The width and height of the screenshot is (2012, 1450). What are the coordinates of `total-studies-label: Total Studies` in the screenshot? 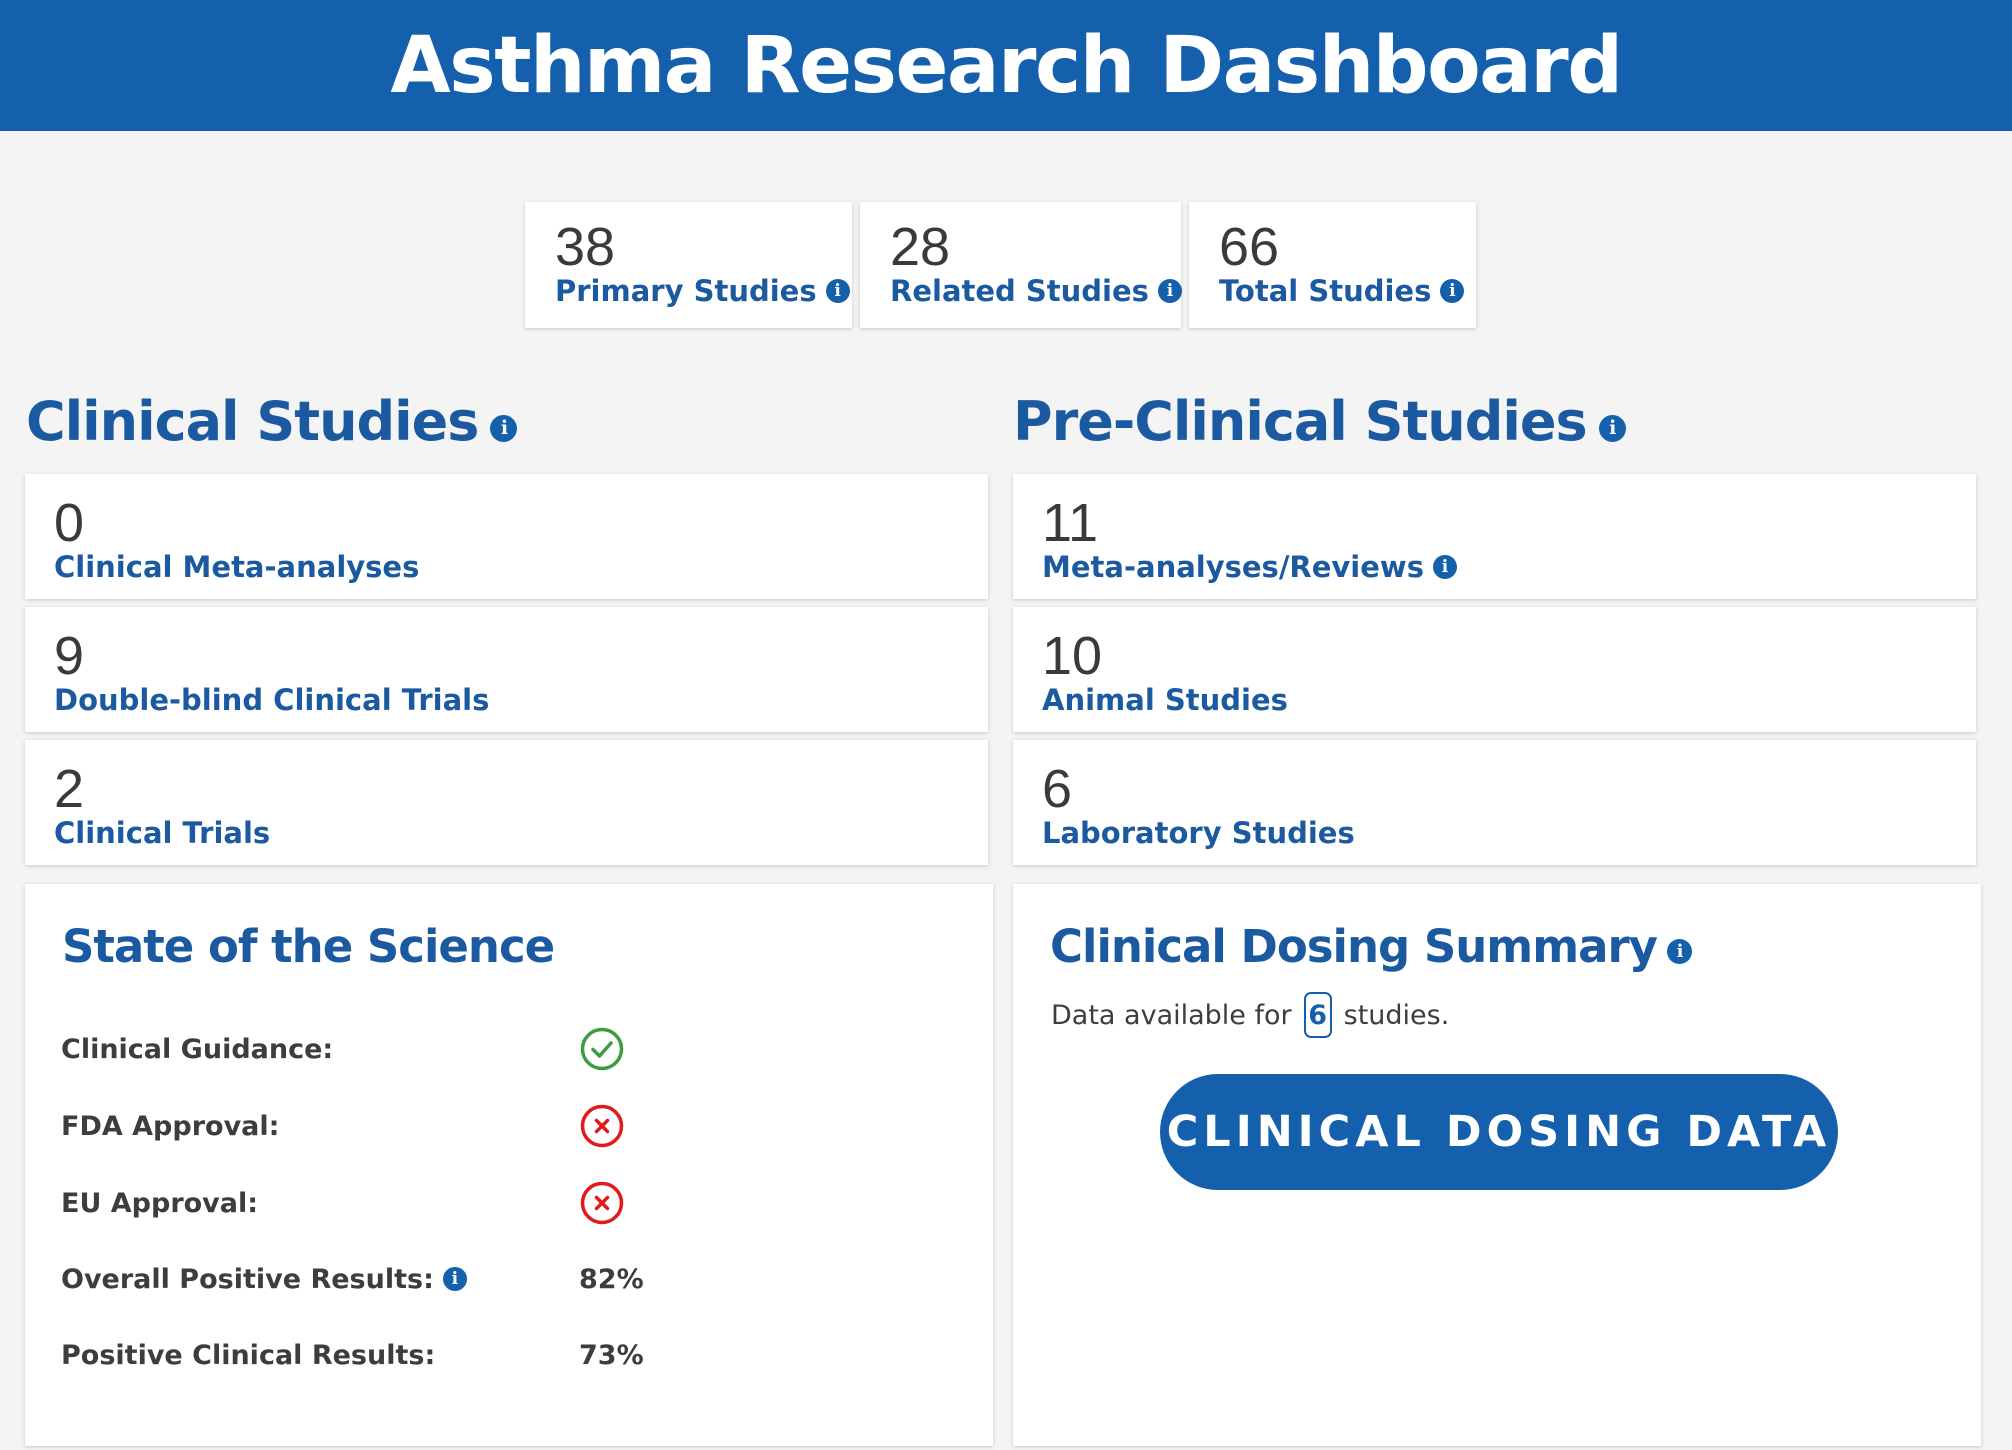 It's located at (1325, 291).